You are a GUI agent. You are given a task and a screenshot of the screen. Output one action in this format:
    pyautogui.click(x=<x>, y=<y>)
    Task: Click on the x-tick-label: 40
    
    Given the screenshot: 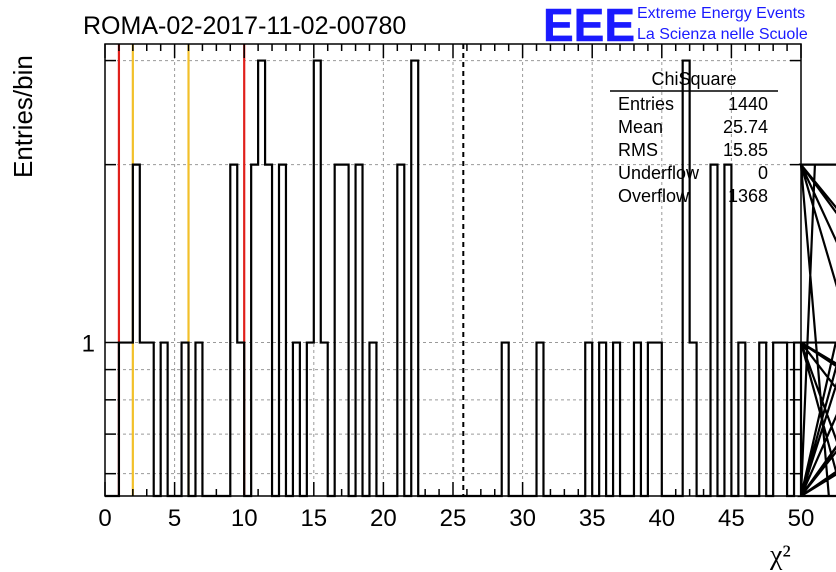 What is the action you would take?
    pyautogui.click(x=661, y=518)
    